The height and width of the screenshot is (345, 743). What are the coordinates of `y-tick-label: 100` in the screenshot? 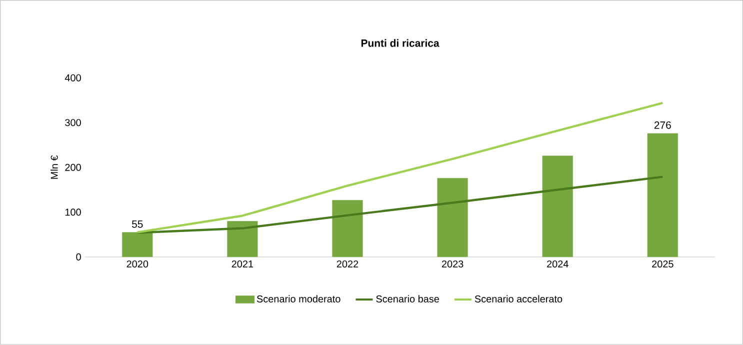 It's located at (73, 212).